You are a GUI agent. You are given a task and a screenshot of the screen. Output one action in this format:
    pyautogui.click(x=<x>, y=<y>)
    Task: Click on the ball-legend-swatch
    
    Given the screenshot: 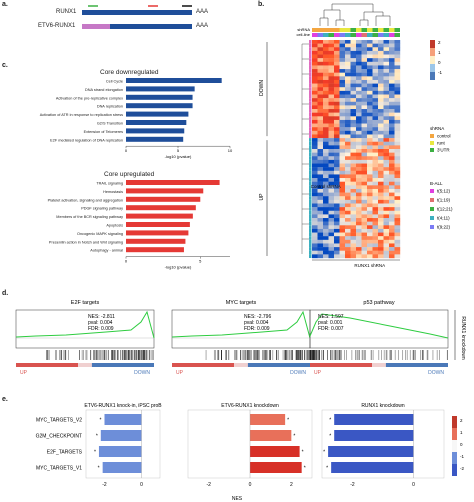 What is the action you would take?
    pyautogui.click(x=432, y=200)
    